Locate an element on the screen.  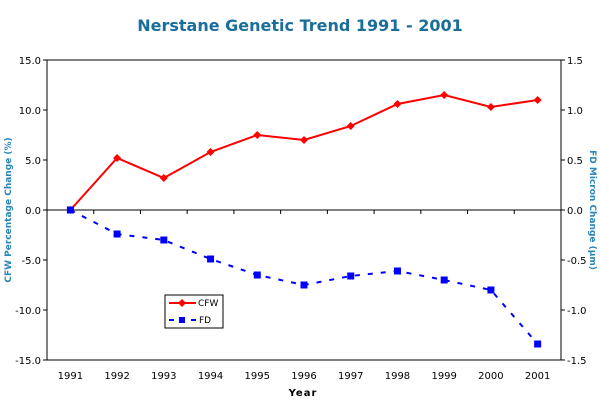
y2-tick-label: -1.0 is located at coordinates (577, 311).